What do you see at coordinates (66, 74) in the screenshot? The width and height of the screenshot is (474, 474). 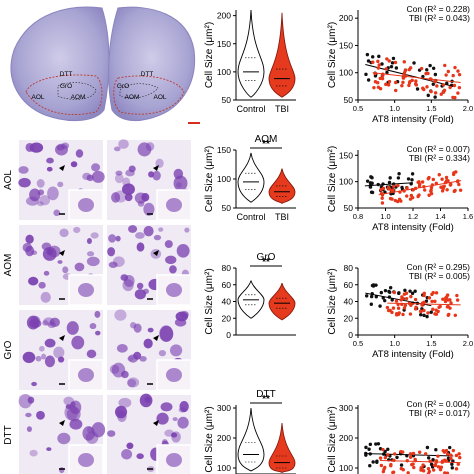 I see `region-label-left-dtt: DTT` at bounding box center [66, 74].